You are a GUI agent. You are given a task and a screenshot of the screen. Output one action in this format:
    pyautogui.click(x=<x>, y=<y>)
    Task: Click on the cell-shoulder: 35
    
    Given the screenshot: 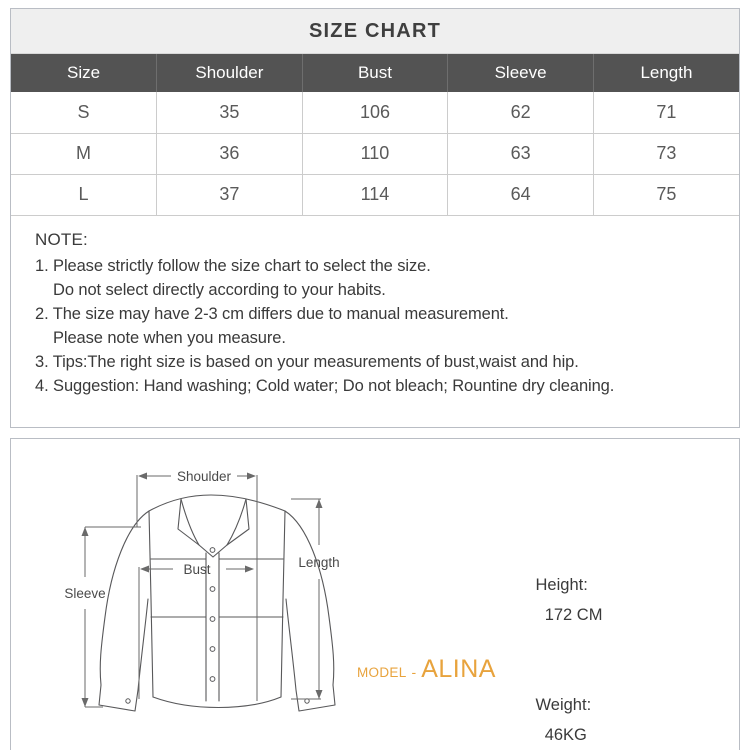 What is the action you would take?
    pyautogui.click(x=229, y=113)
    